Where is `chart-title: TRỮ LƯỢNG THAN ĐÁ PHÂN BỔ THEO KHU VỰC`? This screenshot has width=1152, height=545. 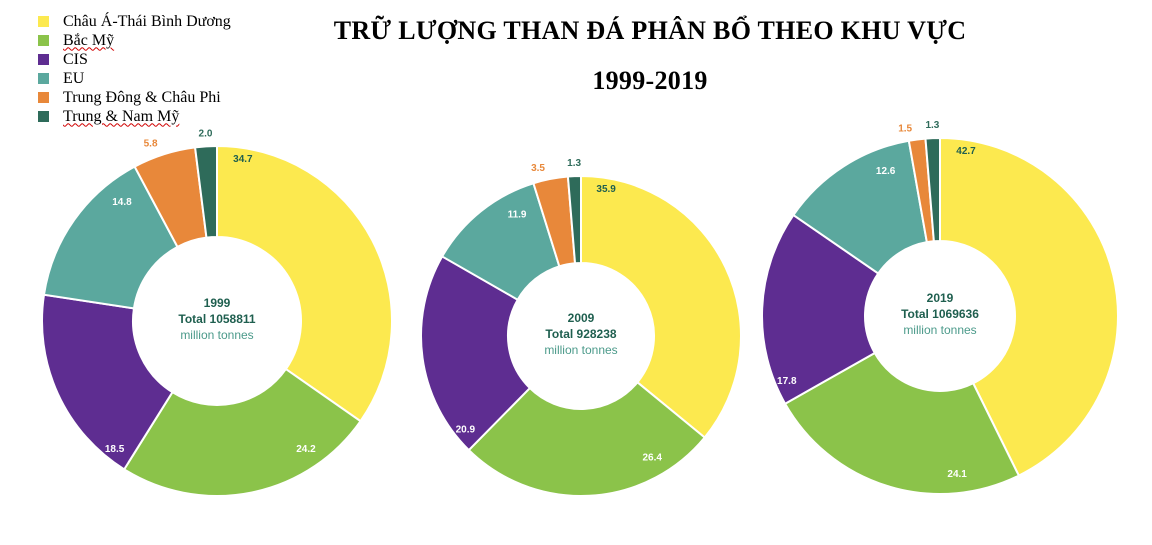 chart-title: TRỮ LƯỢNG THAN ĐÁ PHÂN BỔ THEO KHU VỰC is located at coordinates (650, 30).